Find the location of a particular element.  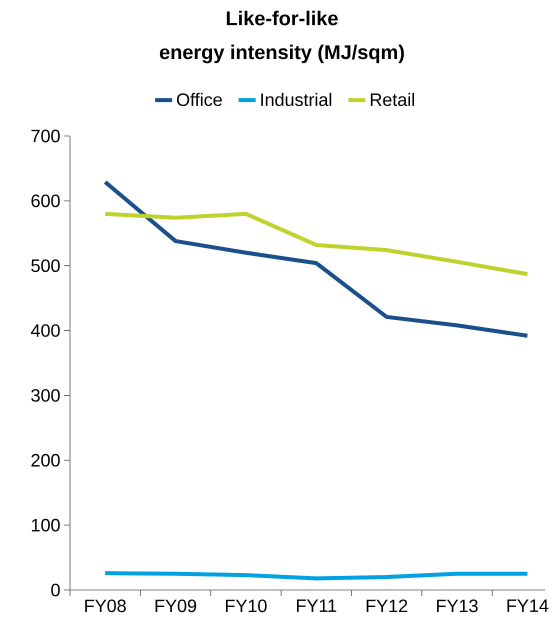

legend-label: Retail is located at coordinates (392, 99).